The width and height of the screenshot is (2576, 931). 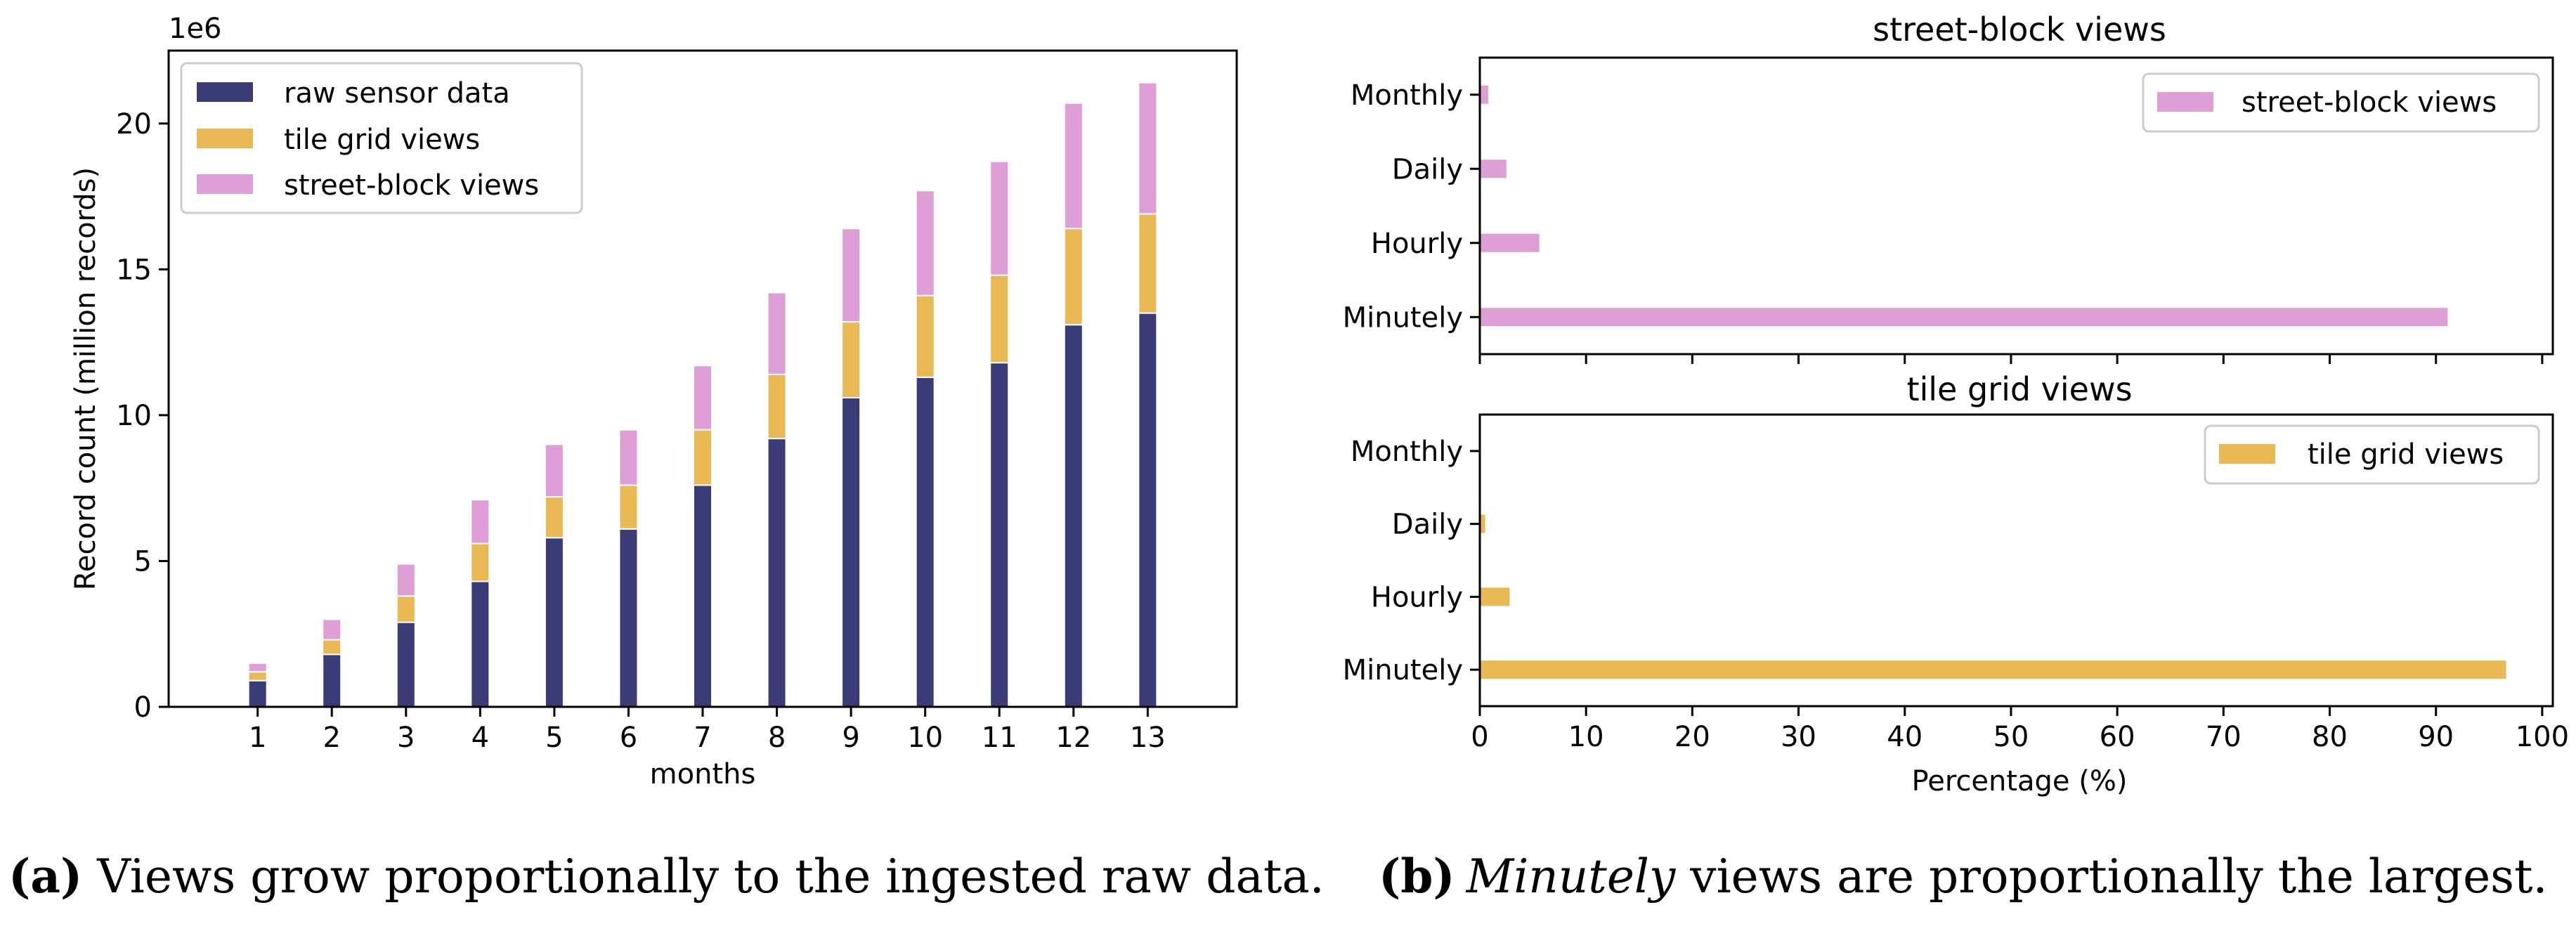 What do you see at coordinates (411, 185) in the screenshot?
I see `legend-label-street: street-block views` at bounding box center [411, 185].